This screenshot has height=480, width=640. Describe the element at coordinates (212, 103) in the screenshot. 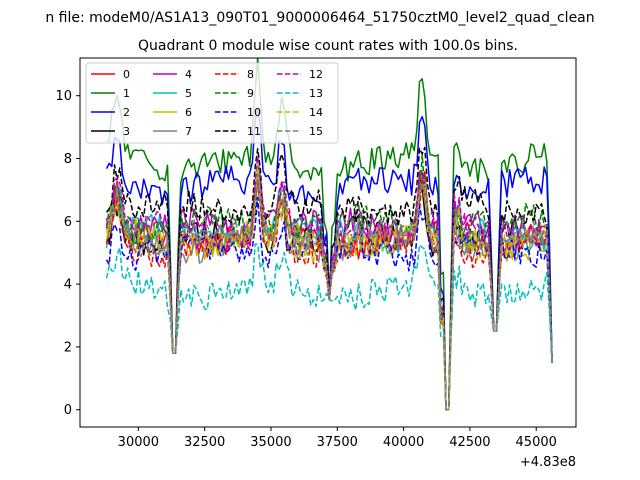

I see `legend-box` at that location.